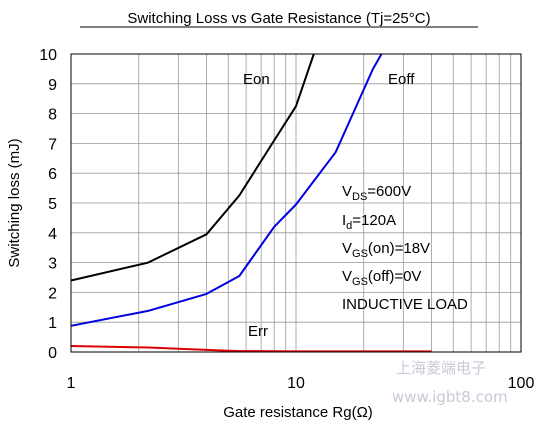 This screenshot has width=542, height=425. I want to click on series-line-err, so click(251, 349).